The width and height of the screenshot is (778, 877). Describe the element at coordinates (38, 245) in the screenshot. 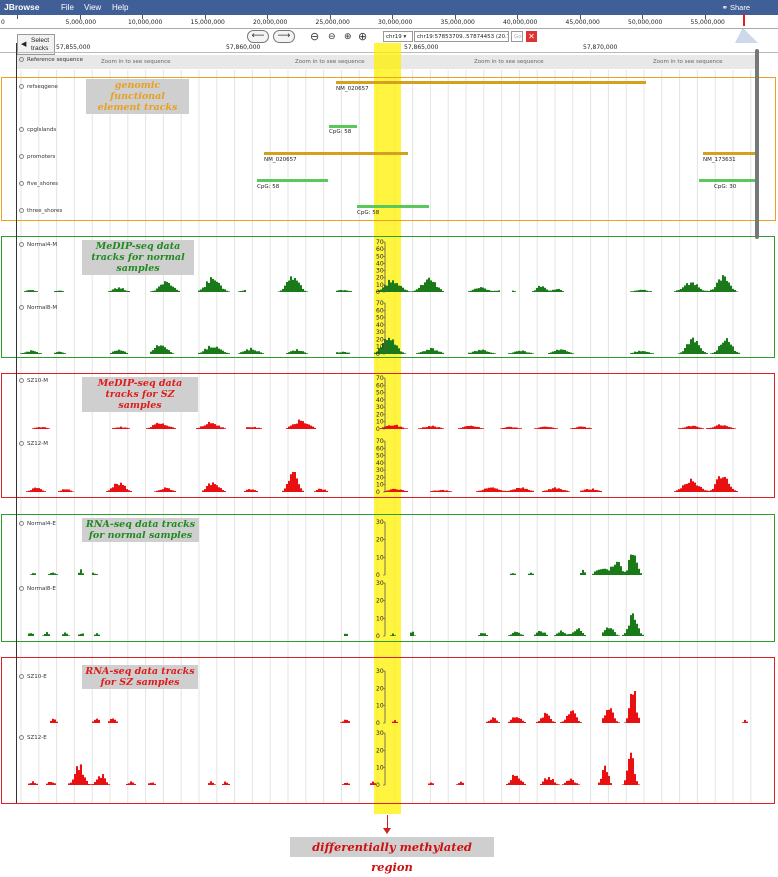

I see `track-label-normal4-m: Normal4-M` at that location.